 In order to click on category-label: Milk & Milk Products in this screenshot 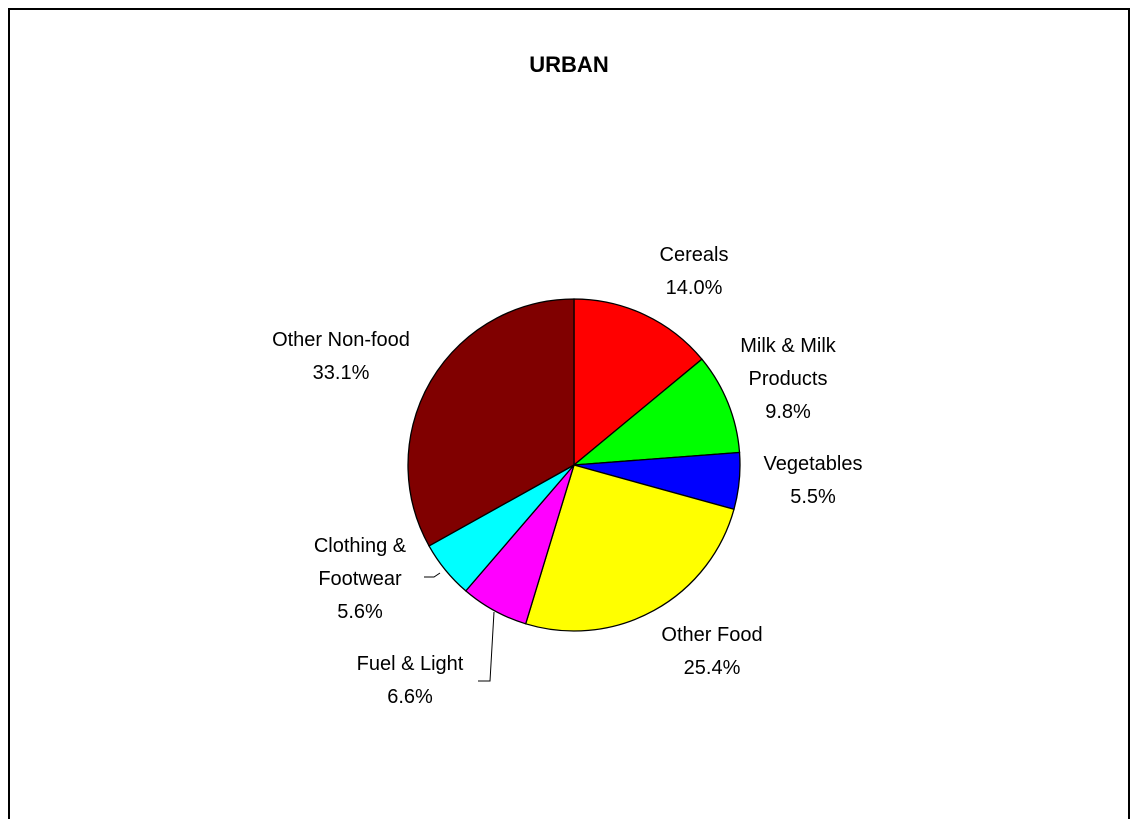, I will do `click(788, 362)`.